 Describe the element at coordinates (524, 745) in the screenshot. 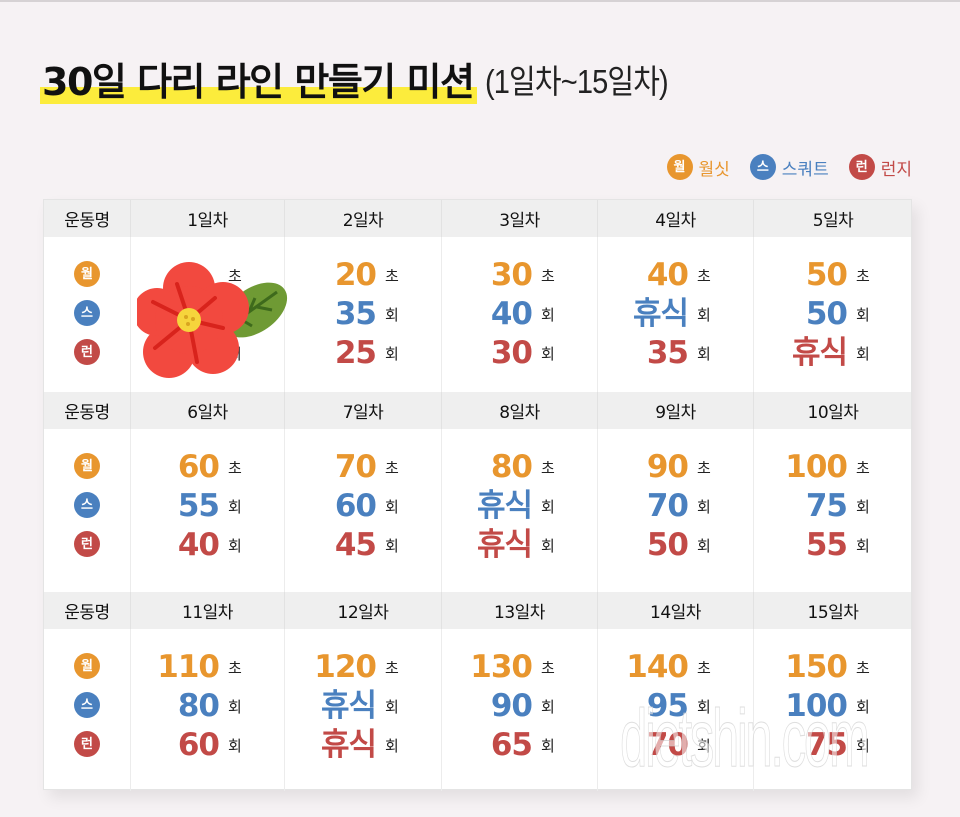

I see `lunge-line: 65 회` at that location.